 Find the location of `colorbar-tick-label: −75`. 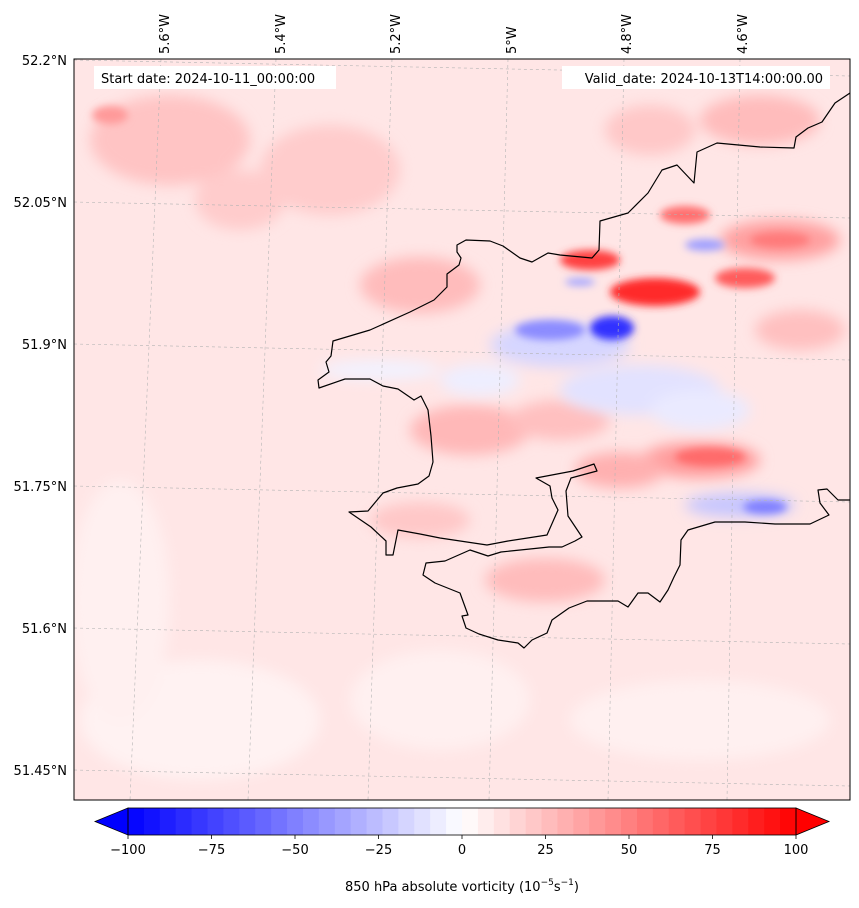

colorbar-tick-label: −75 is located at coordinates (211, 850).